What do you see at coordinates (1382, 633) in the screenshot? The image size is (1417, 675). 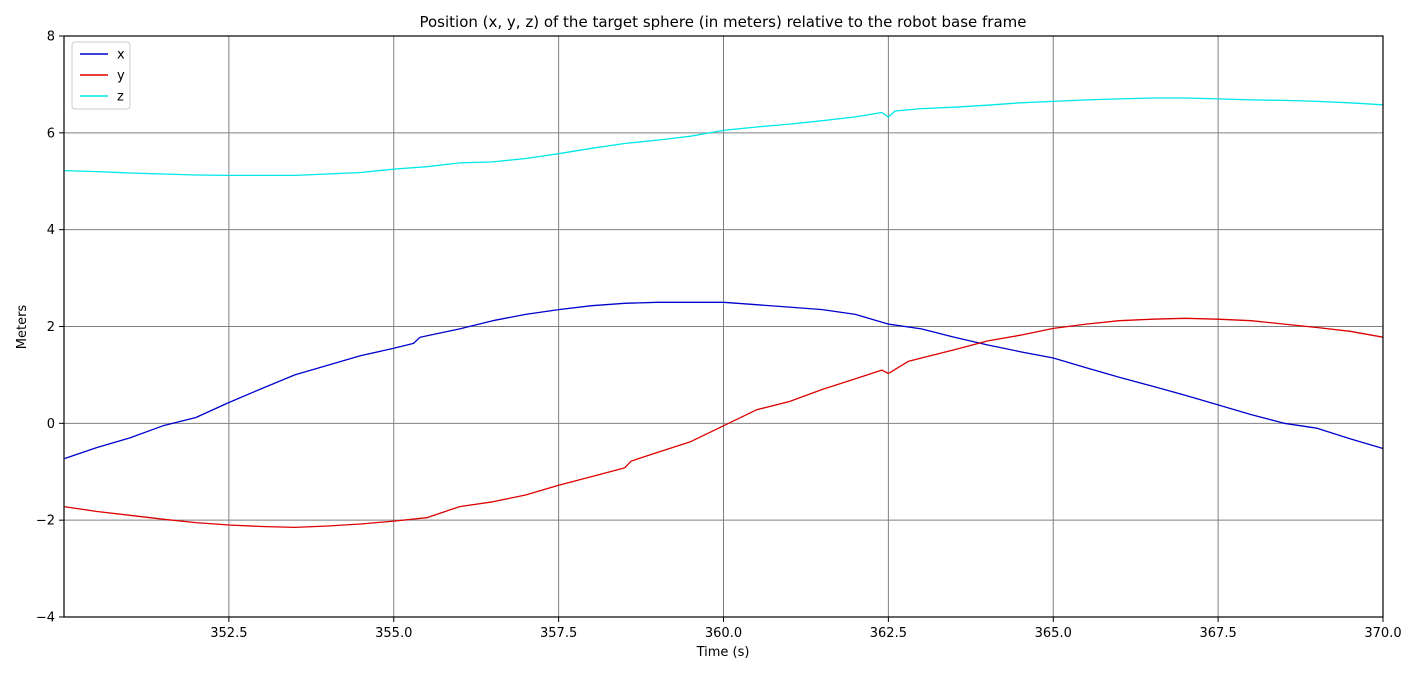 I see `x-tick-label: 370.0` at bounding box center [1382, 633].